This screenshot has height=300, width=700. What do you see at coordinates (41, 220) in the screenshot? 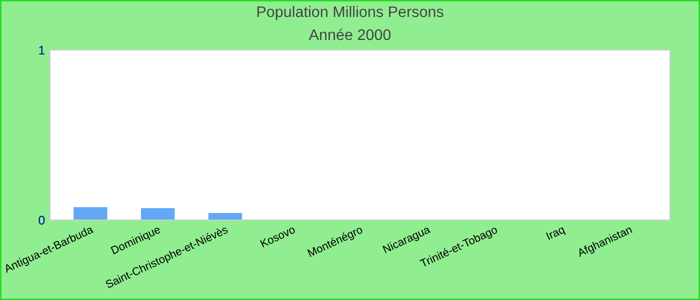
I see `y-tick-label: 0` at bounding box center [41, 220].